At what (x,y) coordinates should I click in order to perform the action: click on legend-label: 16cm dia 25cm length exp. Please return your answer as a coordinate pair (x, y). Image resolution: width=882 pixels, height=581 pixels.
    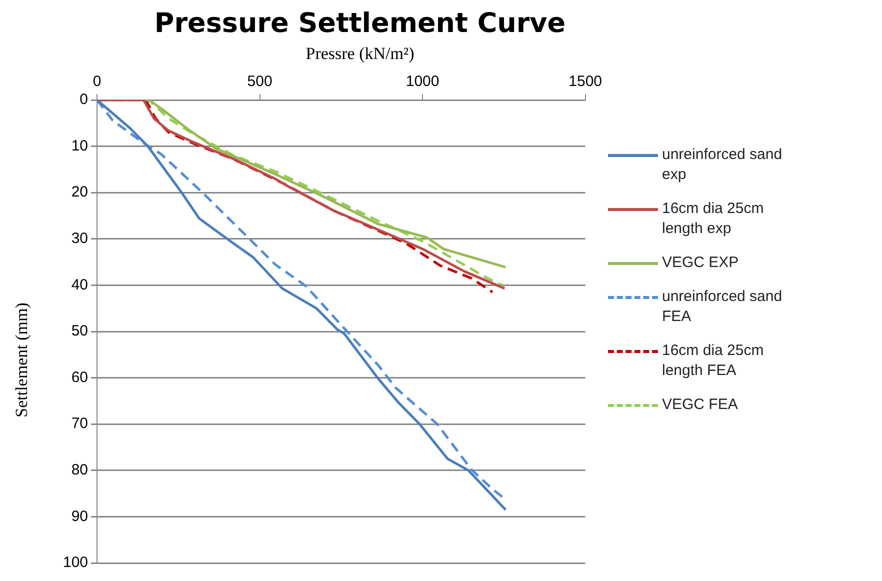
    Looking at the image, I should click on (713, 219).